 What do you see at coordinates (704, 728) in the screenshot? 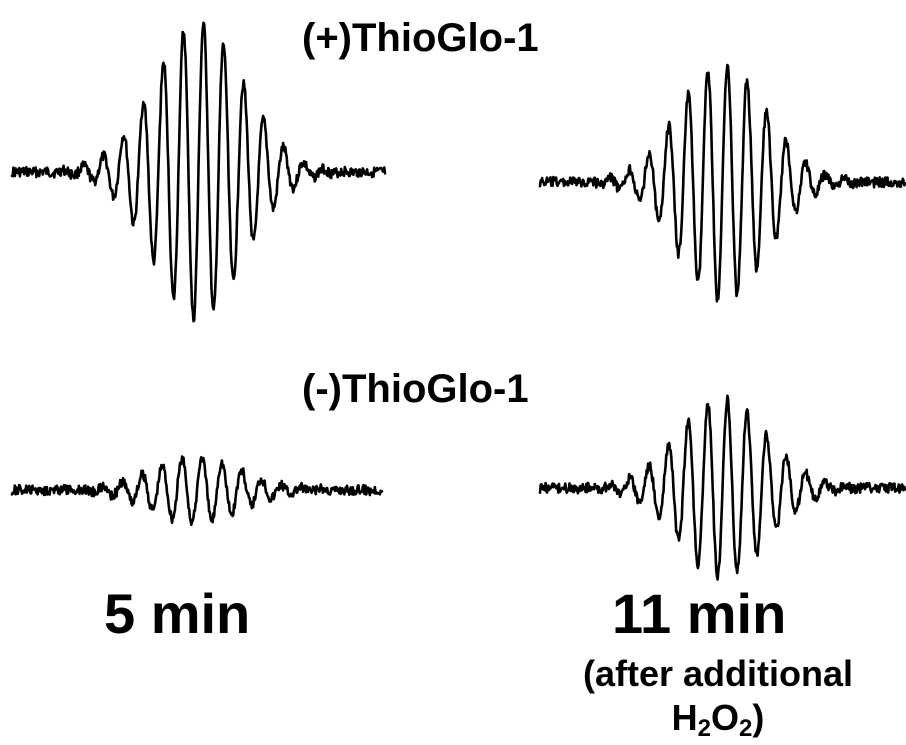
I see `formula-h-subscript: 2` at bounding box center [704, 728].